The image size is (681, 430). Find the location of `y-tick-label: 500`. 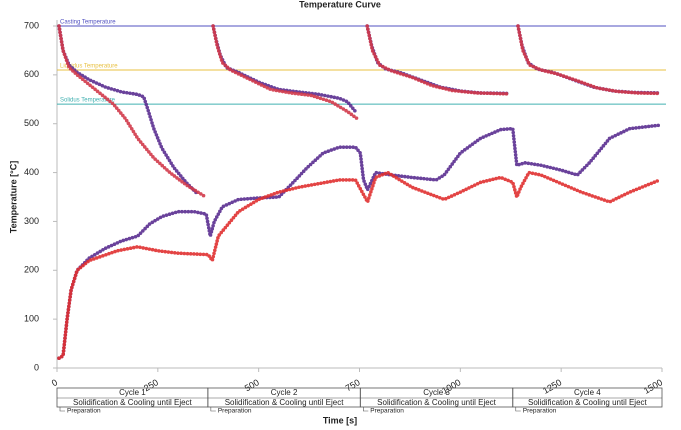

y-tick-label: 500 is located at coordinates (31, 123).